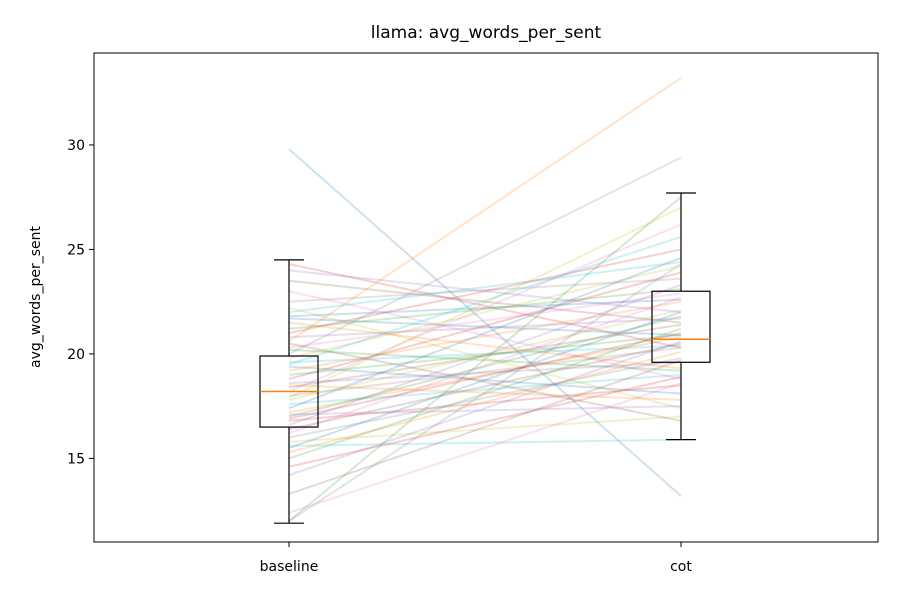 Image resolution: width=900 pixels, height=600 pixels. Describe the element at coordinates (289, 567) in the screenshot. I see `x-tick-label: baseline` at that location.